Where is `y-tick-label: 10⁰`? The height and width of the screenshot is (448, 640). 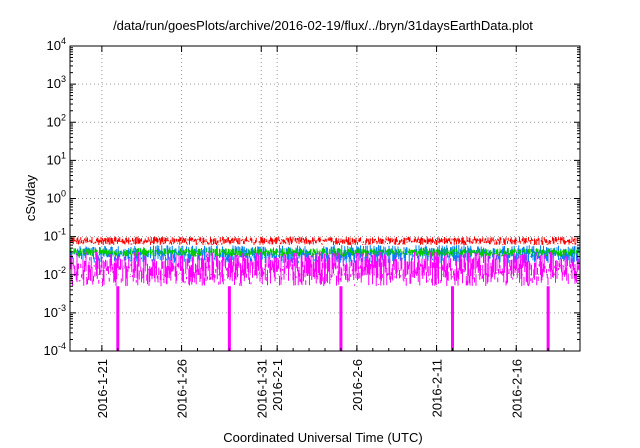
y-tick-label: 10⁰ is located at coordinates (56, 197).